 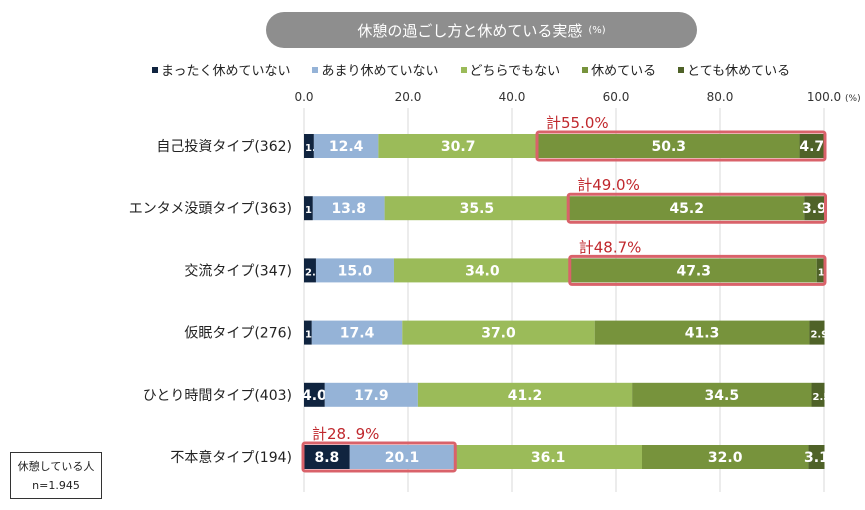 What do you see at coordinates (739, 71) in the screenshot?
I see `legend-label: とても休めている` at bounding box center [739, 71].